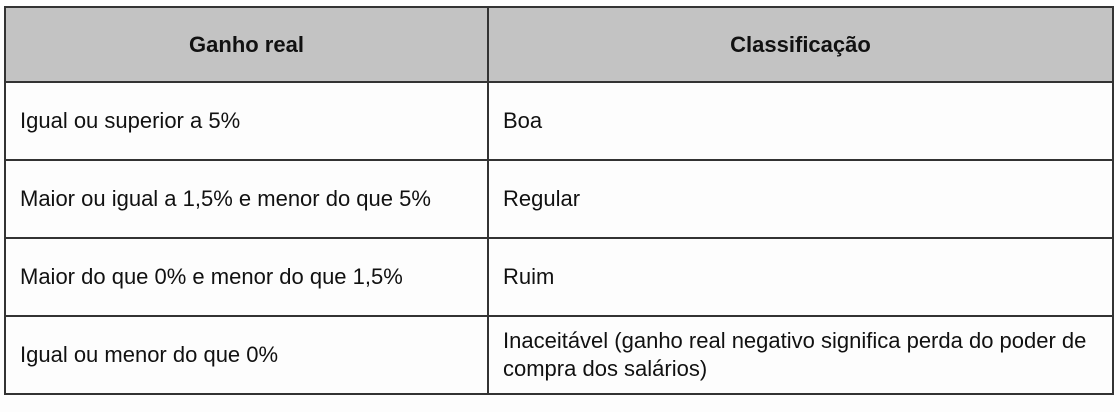  Describe the element at coordinates (800, 121) in the screenshot. I see `cell-classificacao: Boa` at that location.